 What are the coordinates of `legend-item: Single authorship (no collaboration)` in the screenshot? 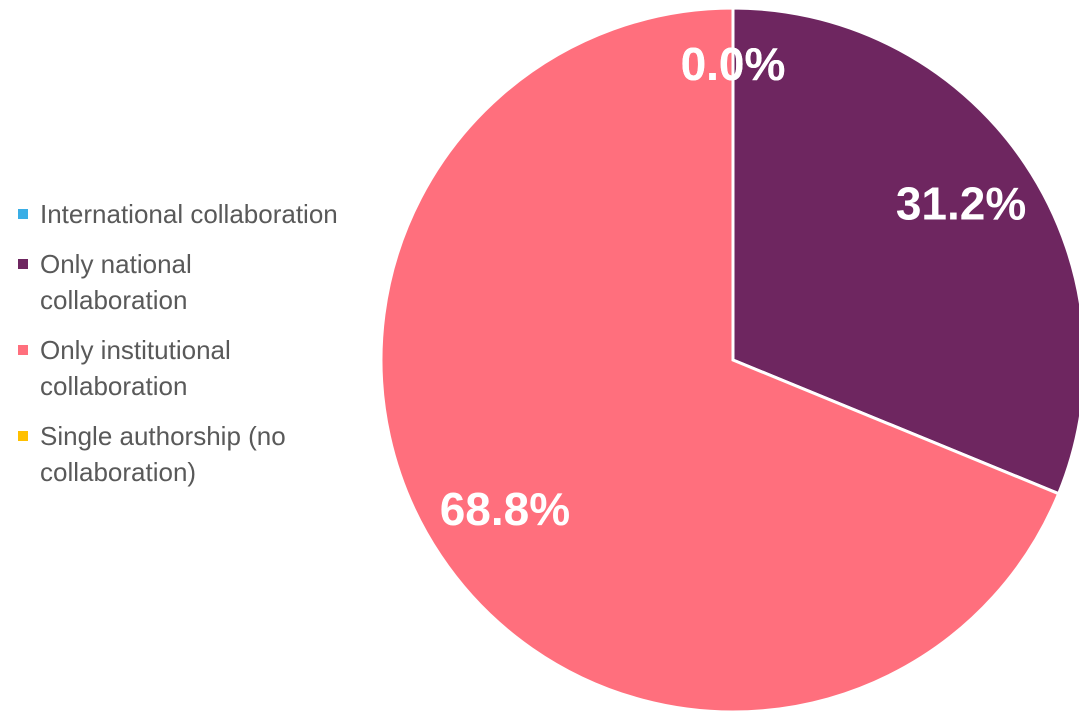 It's located at (179, 454).